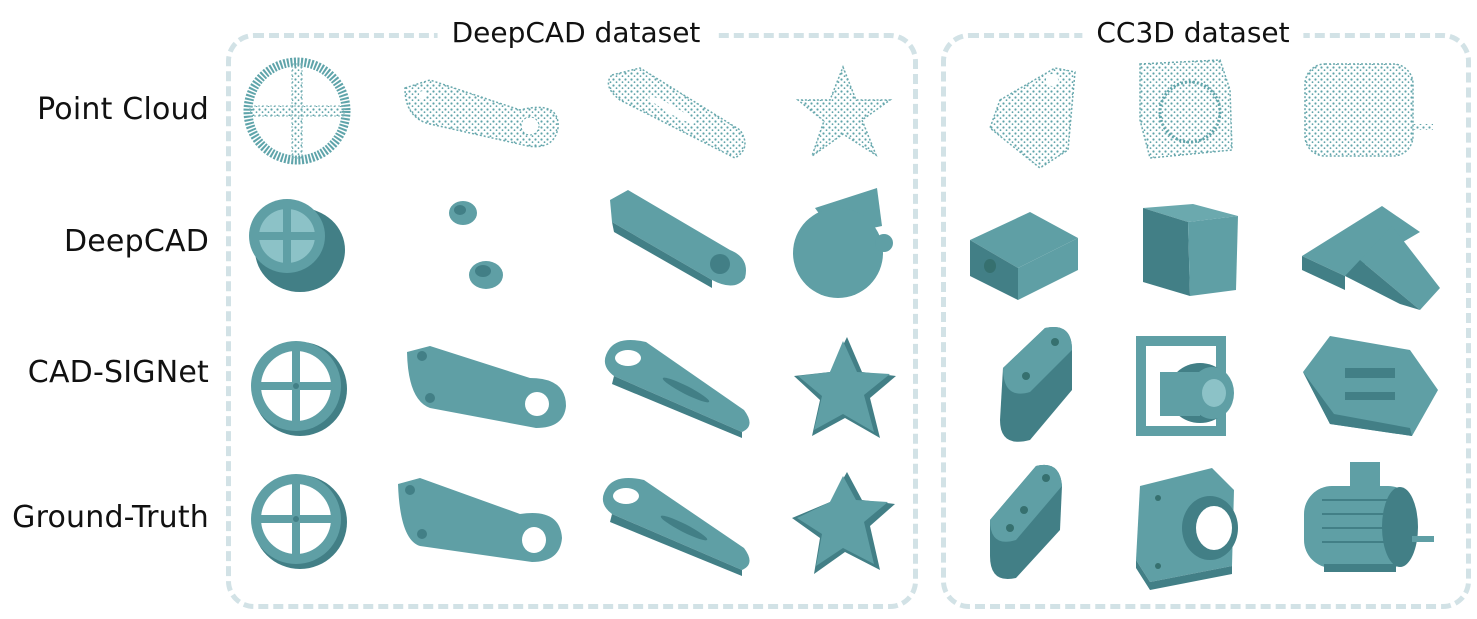  Describe the element at coordinates (676, 527) in the screenshot. I see `gt-arm` at that location.